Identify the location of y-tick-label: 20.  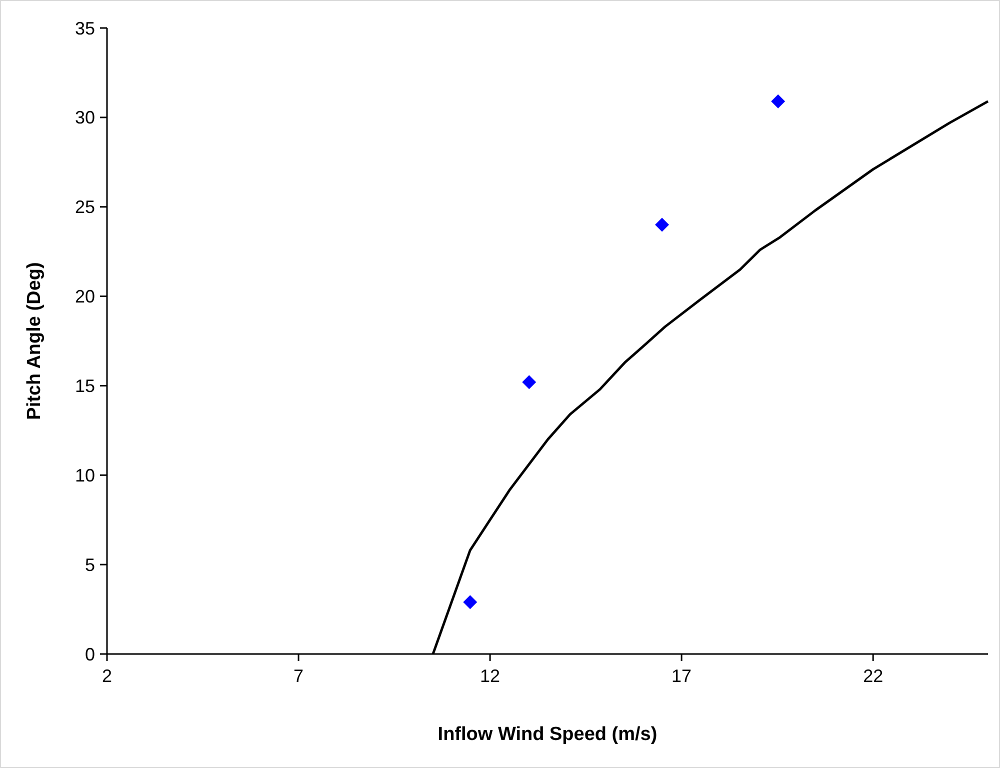
(84, 296).